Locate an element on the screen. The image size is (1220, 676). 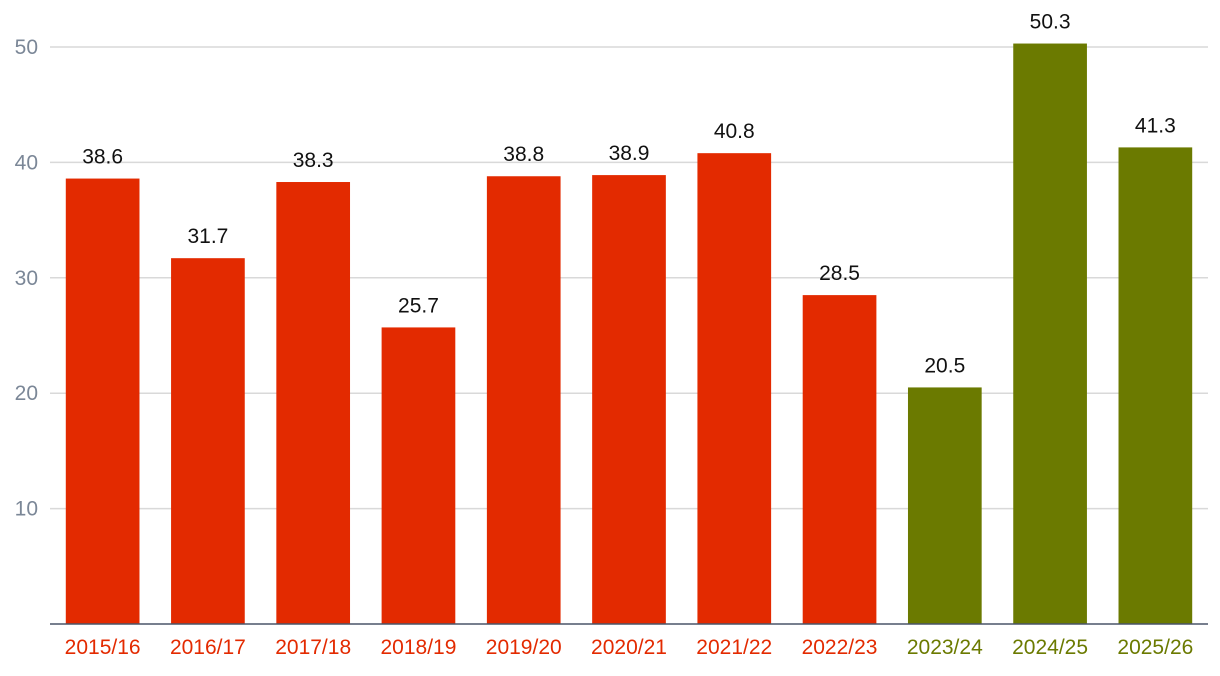
y-axis-ticks: 10 20 30 40 50 is located at coordinates (26, 278).